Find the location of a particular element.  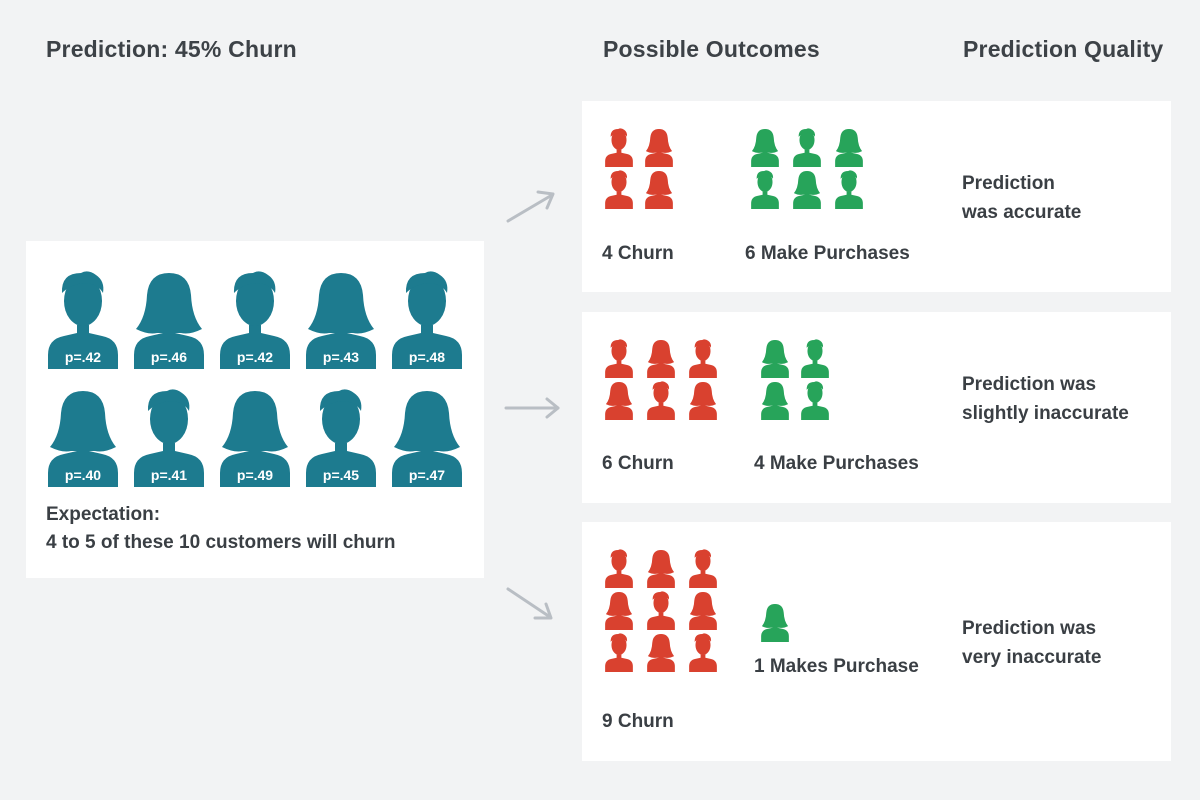

churn-count-label: 9 Churn is located at coordinates (638, 721).